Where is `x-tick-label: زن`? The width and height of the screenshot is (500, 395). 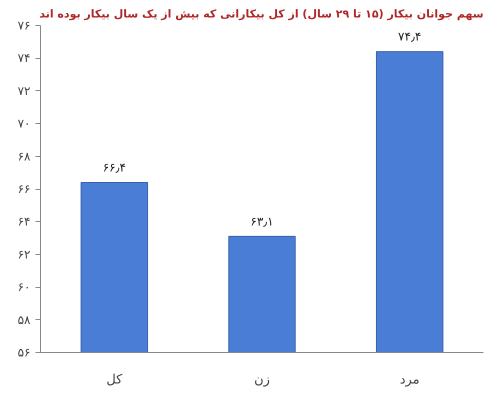 x-tick-label: زن is located at coordinates (262, 380).